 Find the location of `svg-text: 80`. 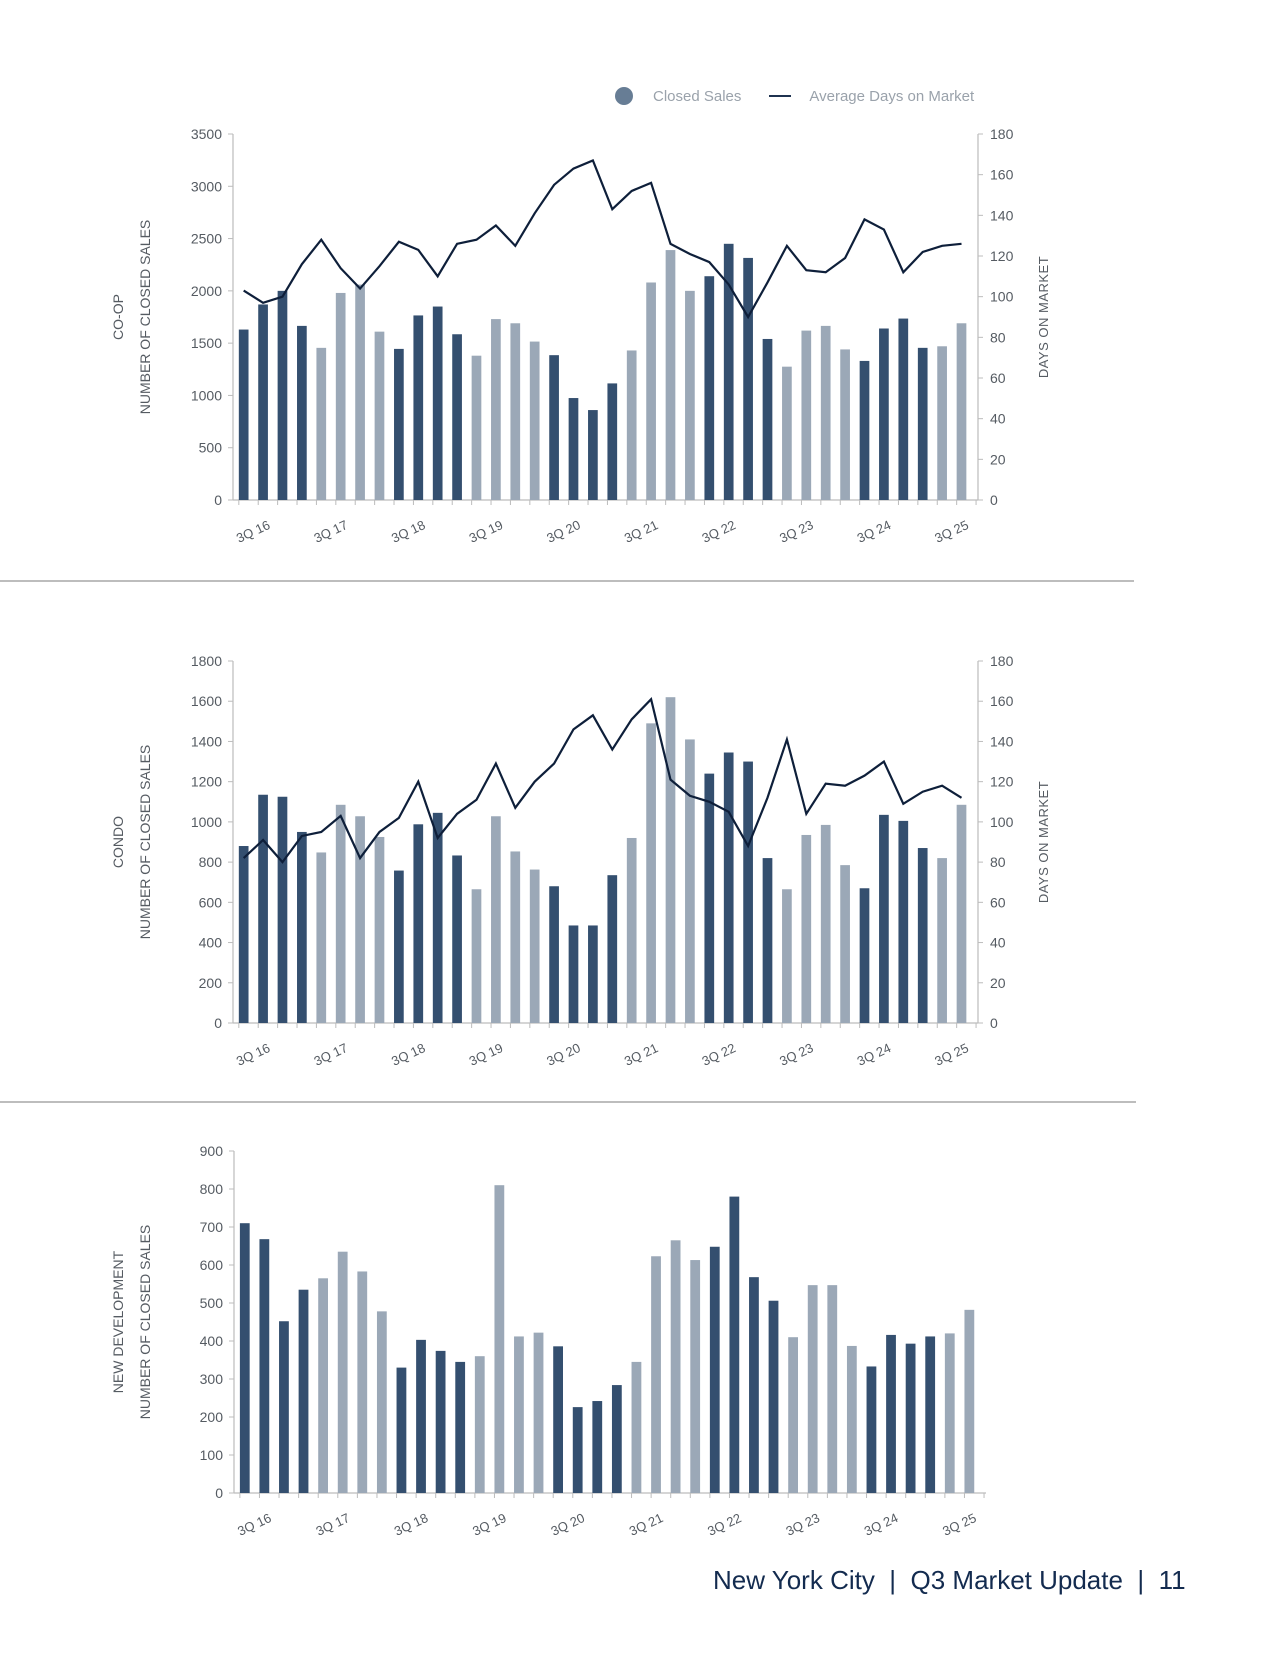

svg-text: 80 is located at coordinates (998, 862).